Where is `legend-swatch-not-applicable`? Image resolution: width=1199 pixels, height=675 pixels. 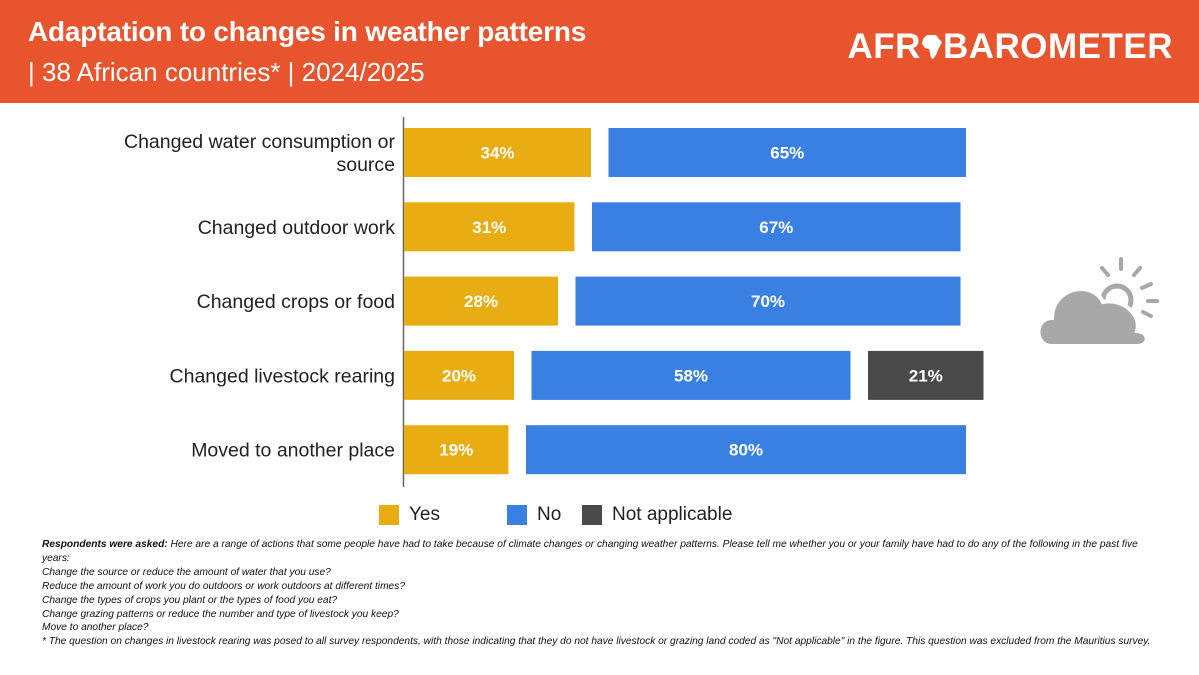
legend-swatch-not-applicable is located at coordinates (592, 515).